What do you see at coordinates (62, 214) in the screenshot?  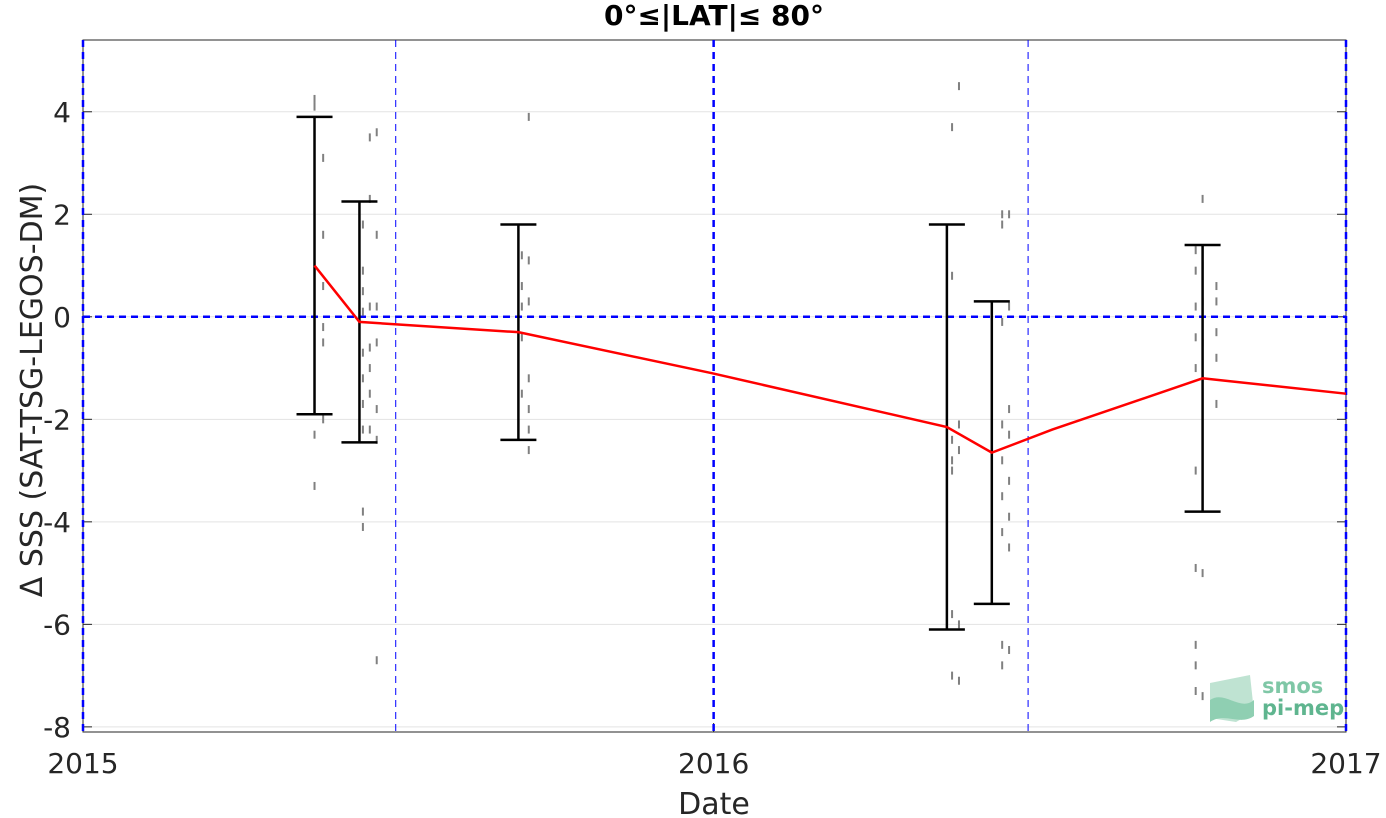 I see `y-tick-label: 2` at bounding box center [62, 214].